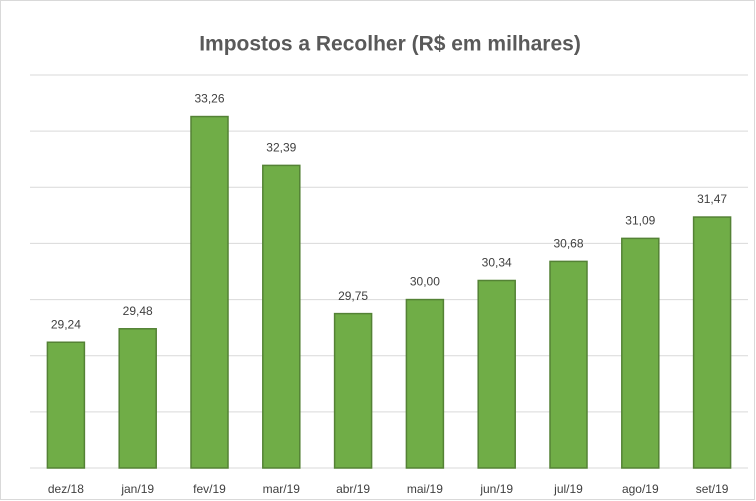  What do you see at coordinates (425, 489) in the screenshot?
I see `x-tick-label: mai/19` at bounding box center [425, 489].